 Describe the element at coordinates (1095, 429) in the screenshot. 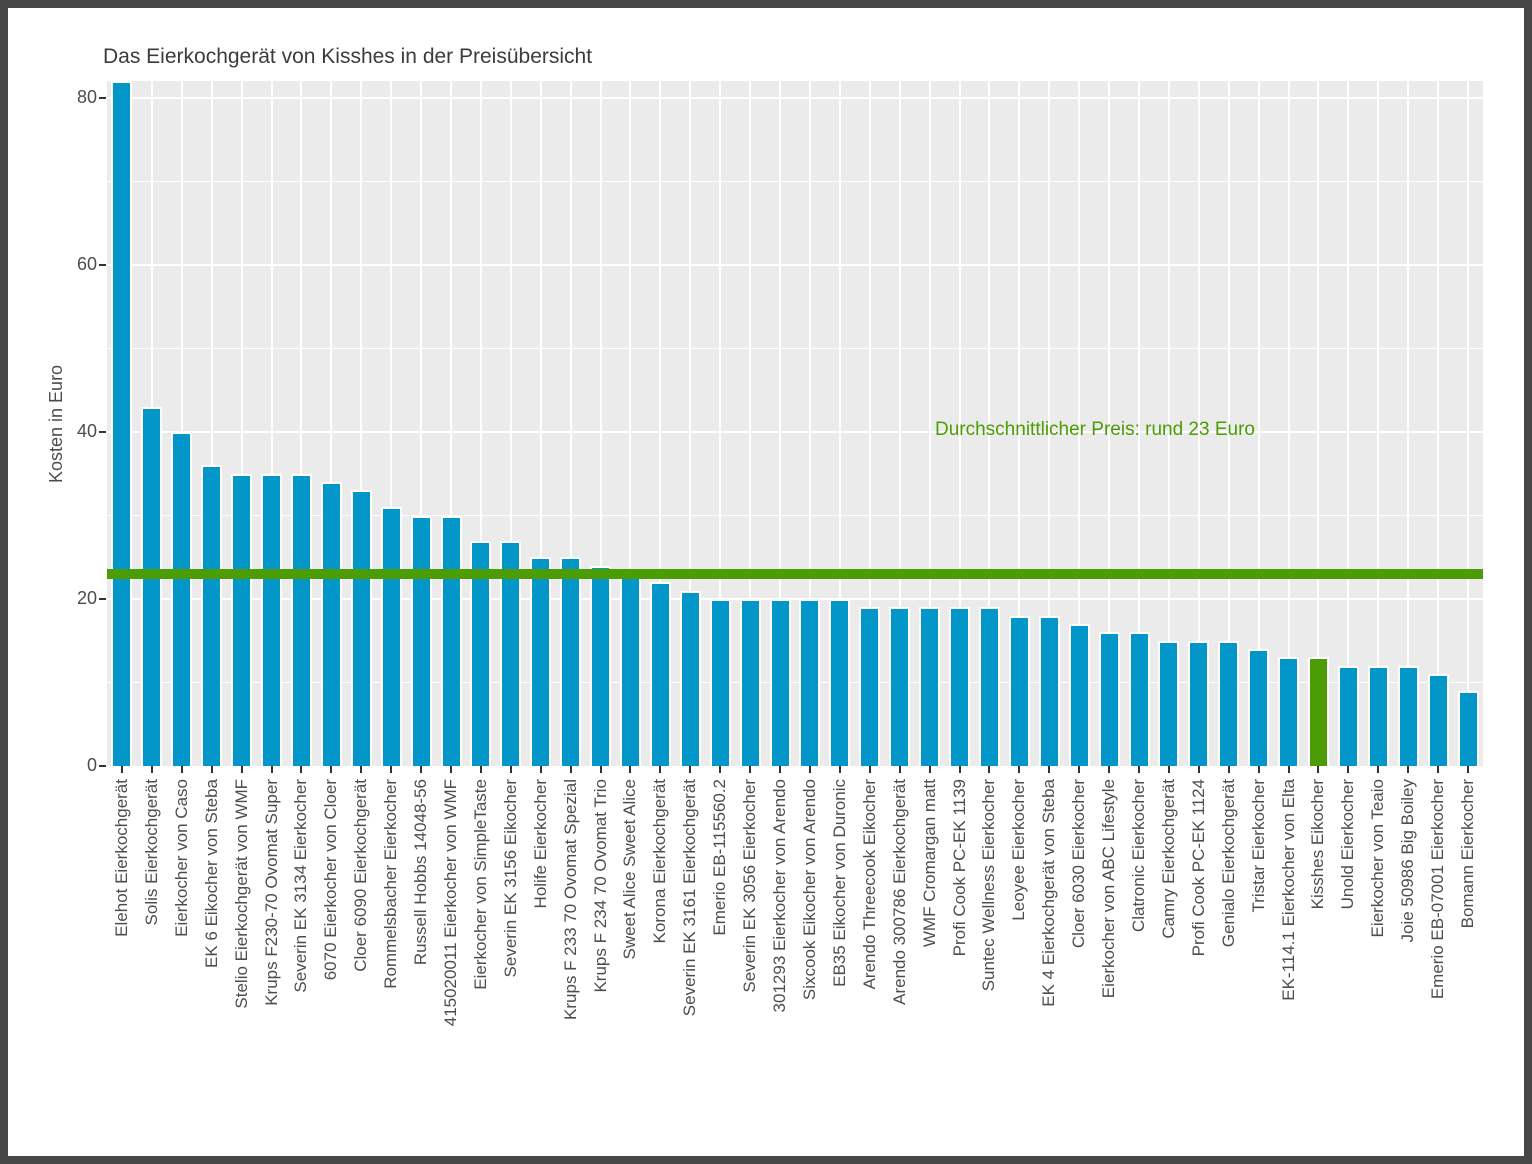

I see `average-price-annotation: Durchschnittlicher Preis: rund 23 Euro` at that location.